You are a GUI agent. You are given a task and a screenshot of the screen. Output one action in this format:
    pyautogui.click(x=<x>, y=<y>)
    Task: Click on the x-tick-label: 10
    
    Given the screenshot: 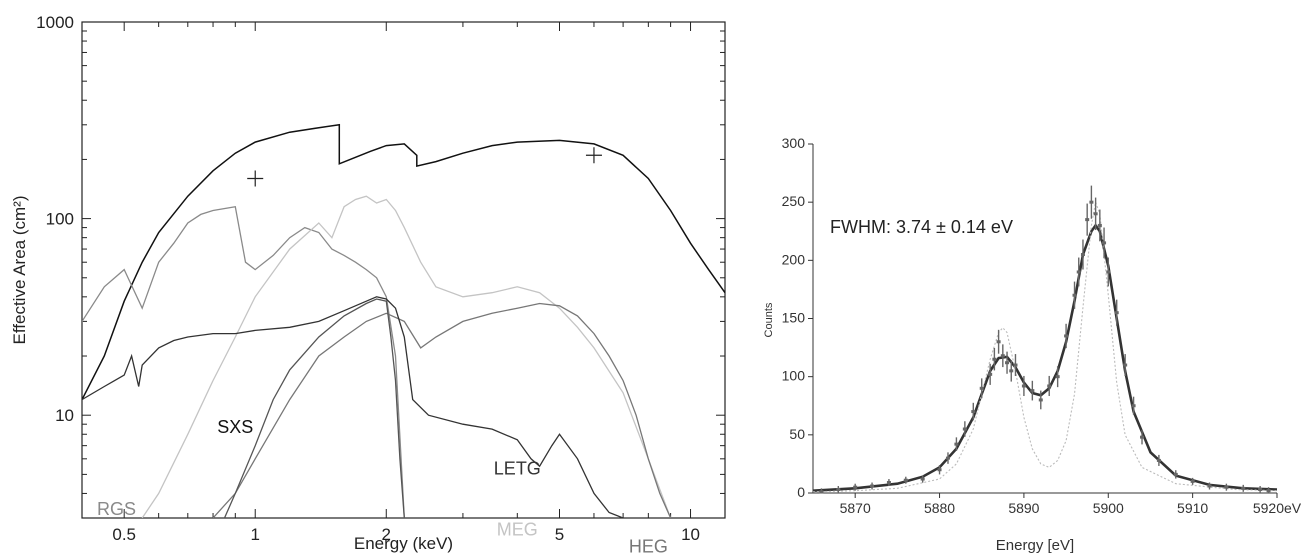 What is the action you would take?
    pyautogui.click(x=690, y=534)
    